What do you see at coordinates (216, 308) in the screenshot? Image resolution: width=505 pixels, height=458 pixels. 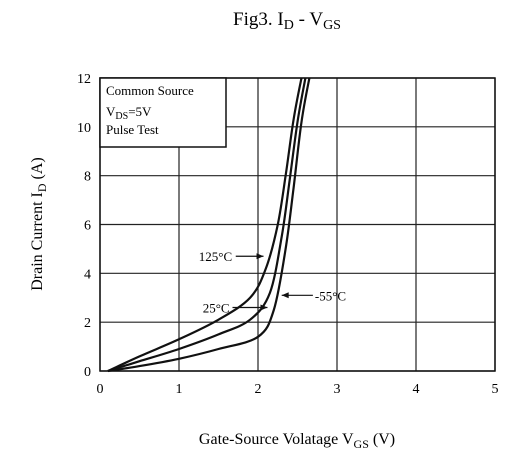 I see `annotation-label-1: 25°C` at bounding box center [216, 308].